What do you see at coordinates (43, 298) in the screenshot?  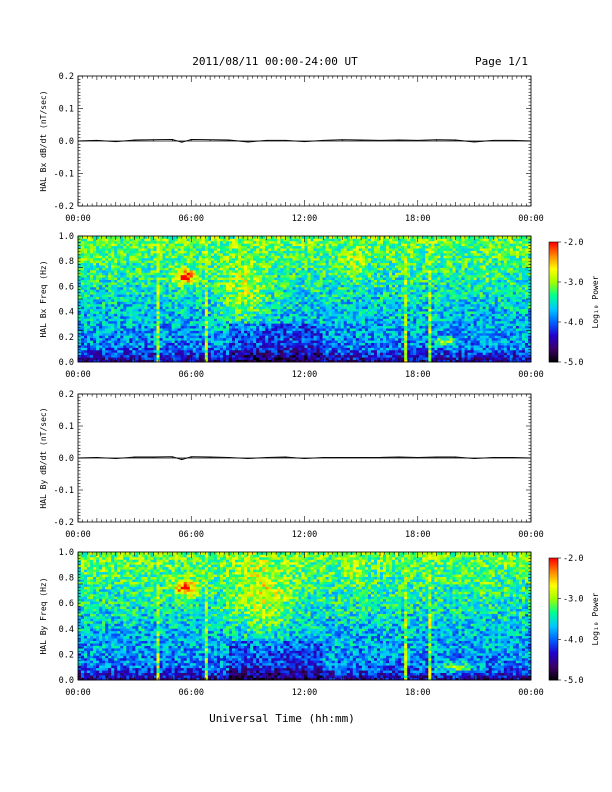 I see `y-axis-label: HAL Bx Freq (Hz)` at bounding box center [43, 298].